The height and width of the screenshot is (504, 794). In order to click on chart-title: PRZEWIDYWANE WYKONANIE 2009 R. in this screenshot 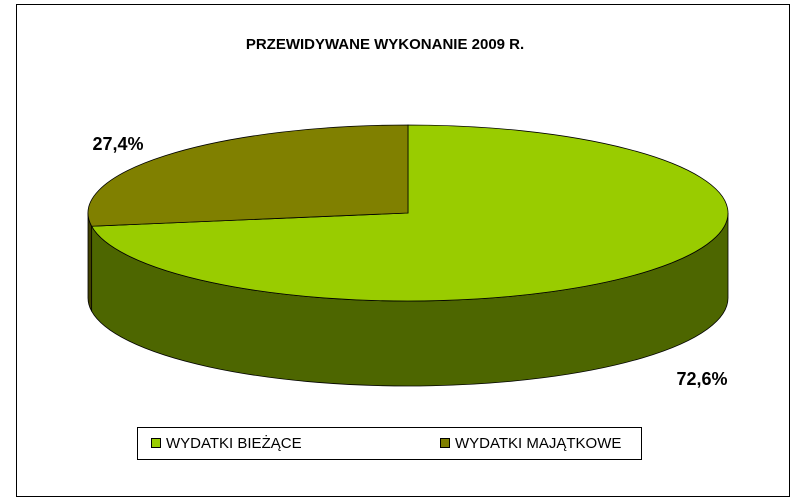, I will do `click(385, 44)`.